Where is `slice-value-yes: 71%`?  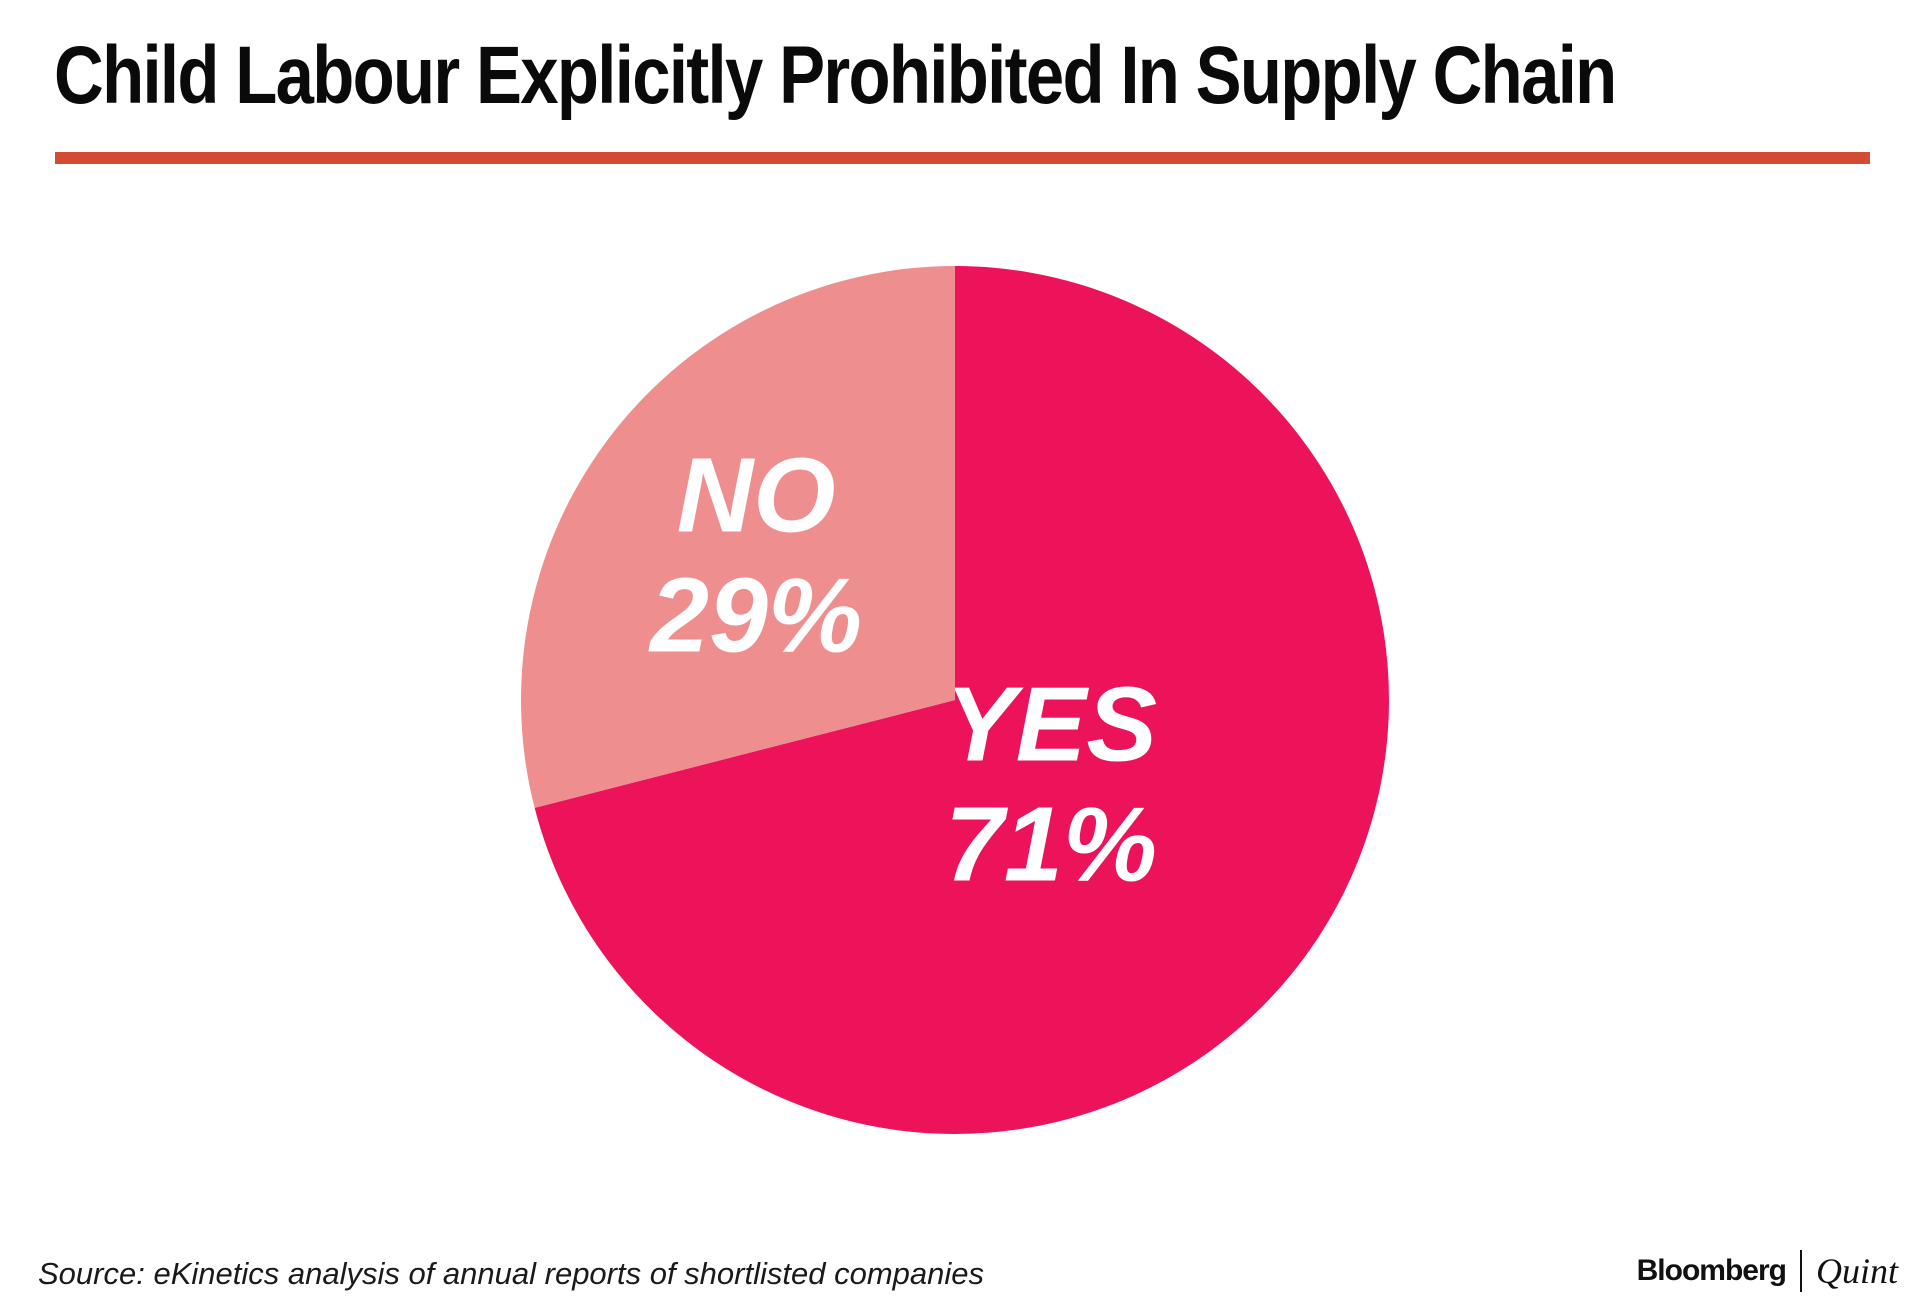
slice-value-yes: 71% is located at coordinates (1051, 844).